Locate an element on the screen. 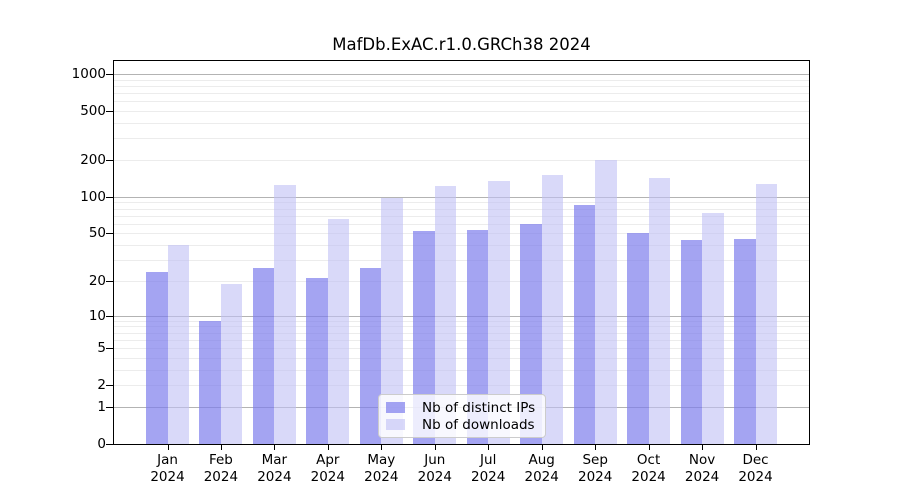 The width and height of the screenshot is (900, 500). x-tick-label-sep: Sep 2024 is located at coordinates (595, 469).